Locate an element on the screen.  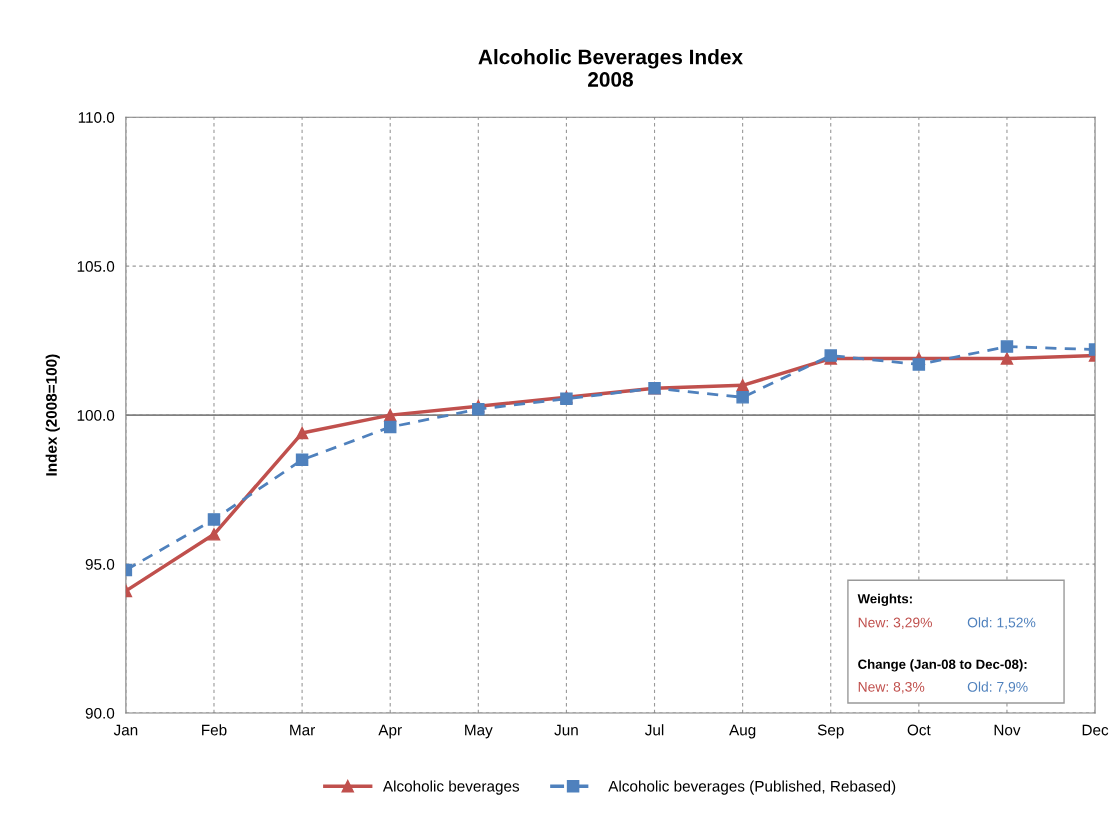
y-tick-label: 100.0 is located at coordinates (96, 415).